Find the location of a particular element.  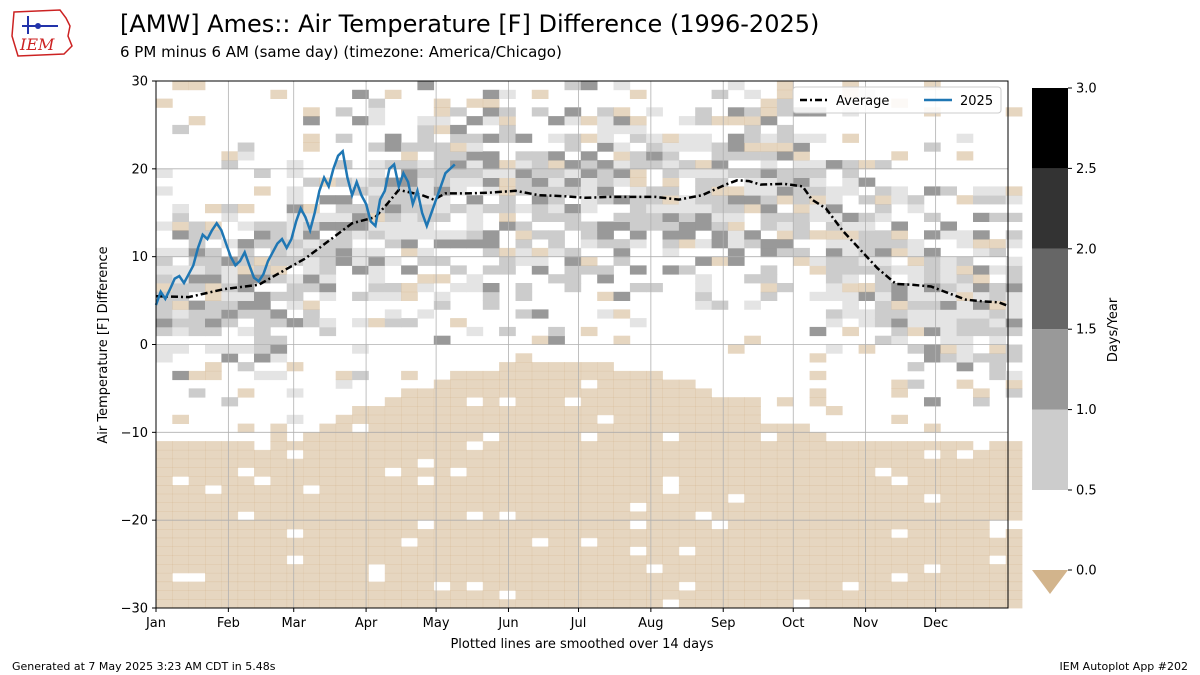

colorbar-tick-label: 1.5 is located at coordinates (1086, 330).